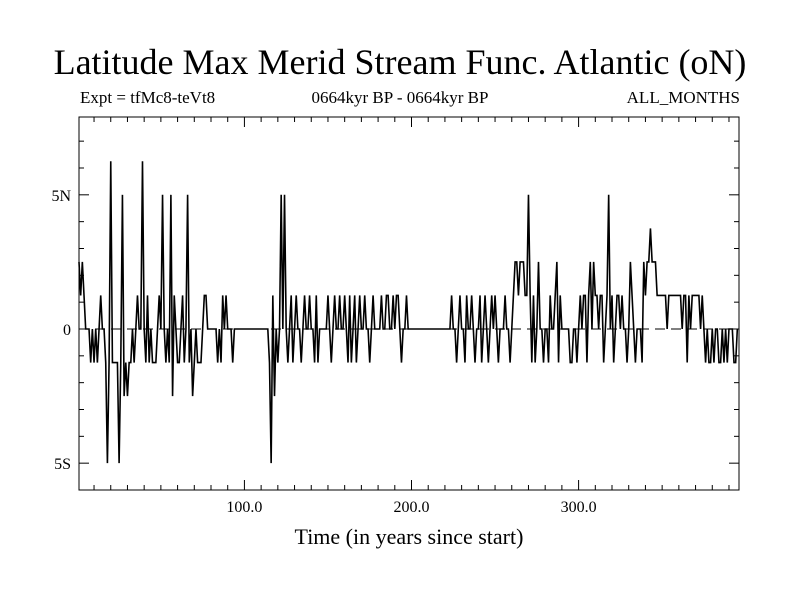  I want to click on y-tick-label: 5N, so click(61, 196).